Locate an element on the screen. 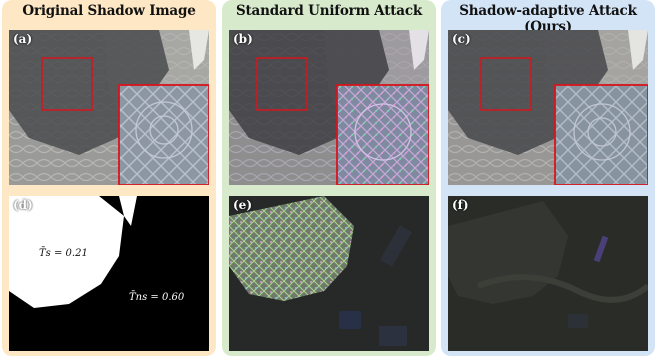 The height and width of the screenshot is (356, 657). panel-a-original-shadow-image: (a) is located at coordinates (109, 107).